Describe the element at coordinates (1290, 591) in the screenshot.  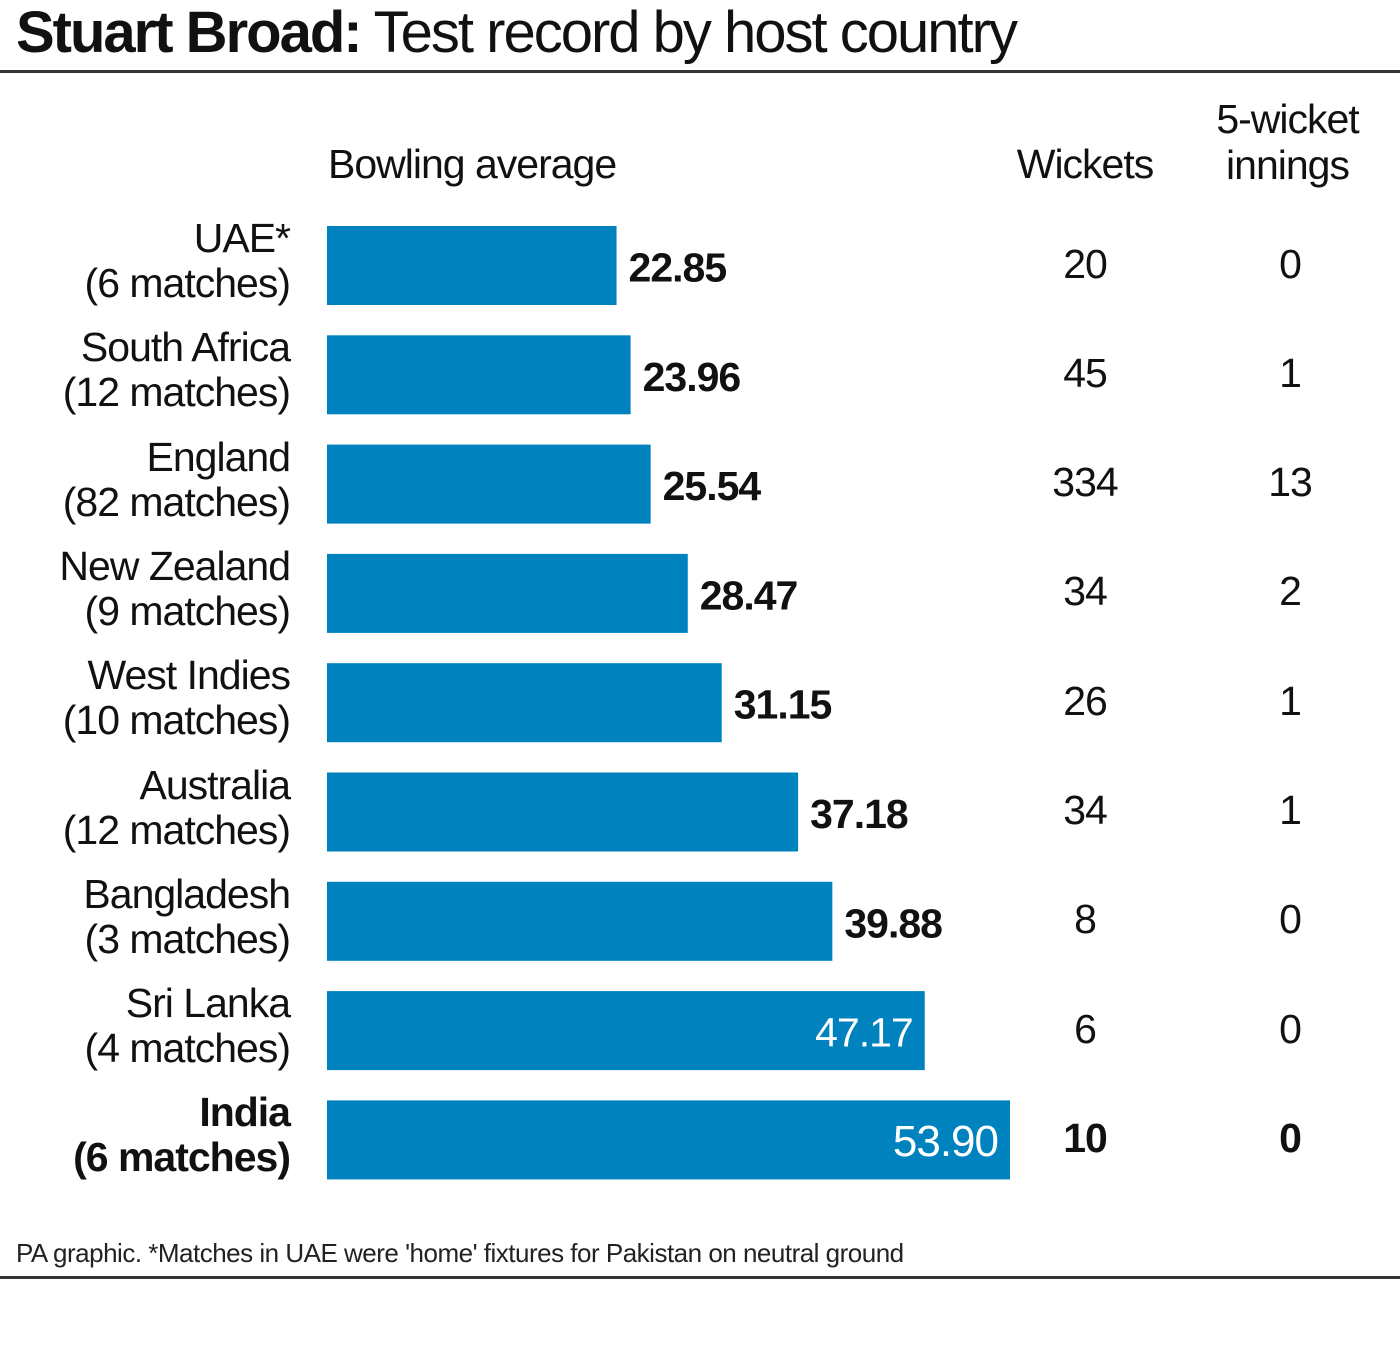
I see `five-wicket-value: 2` at that location.